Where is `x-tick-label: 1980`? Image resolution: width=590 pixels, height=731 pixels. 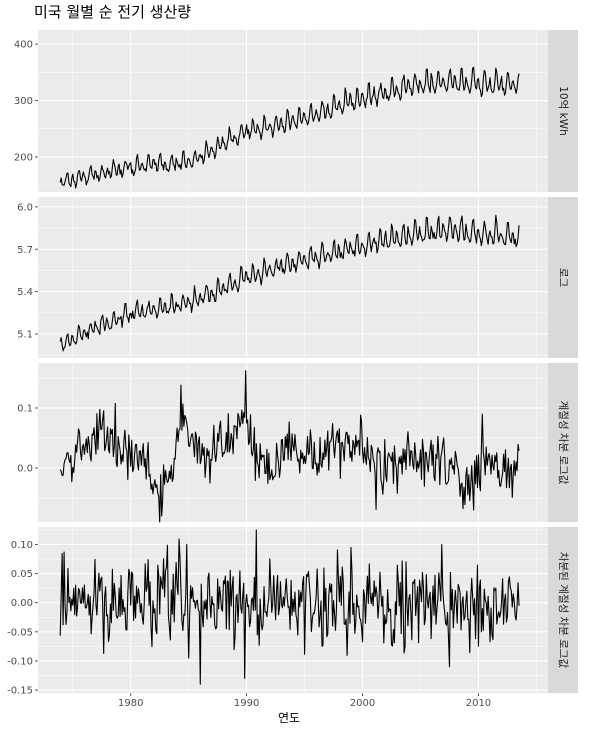 x-tick-label: 1980 is located at coordinates (130, 703).